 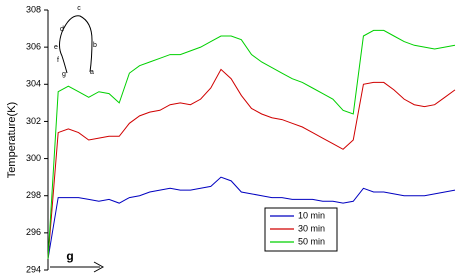 I want to click on y-tick-label: 294, so click(x=33, y=269).